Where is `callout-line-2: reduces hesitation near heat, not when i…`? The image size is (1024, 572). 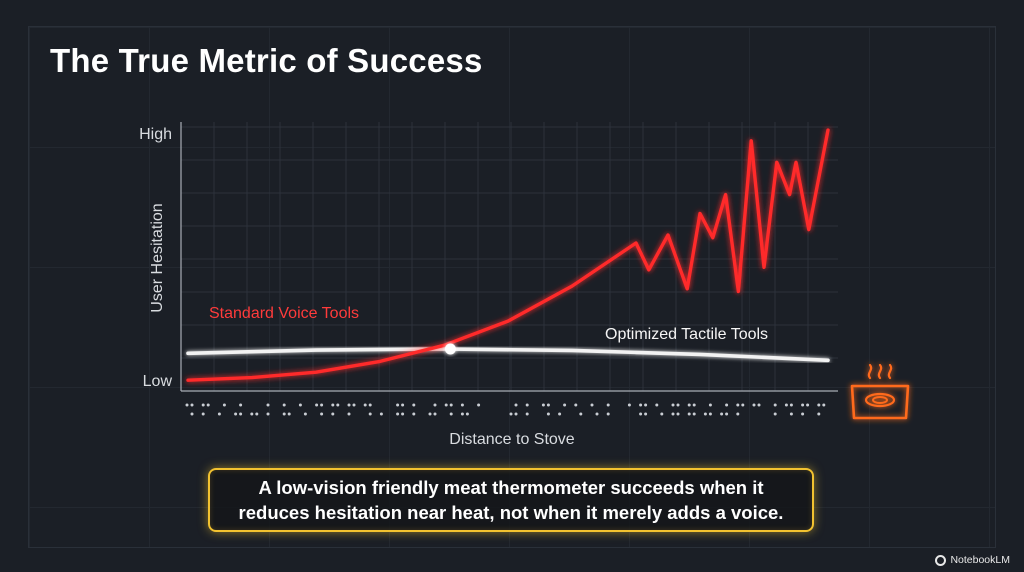
callout-line-2: reduces hesitation near heat, not when i… is located at coordinates (511, 512).